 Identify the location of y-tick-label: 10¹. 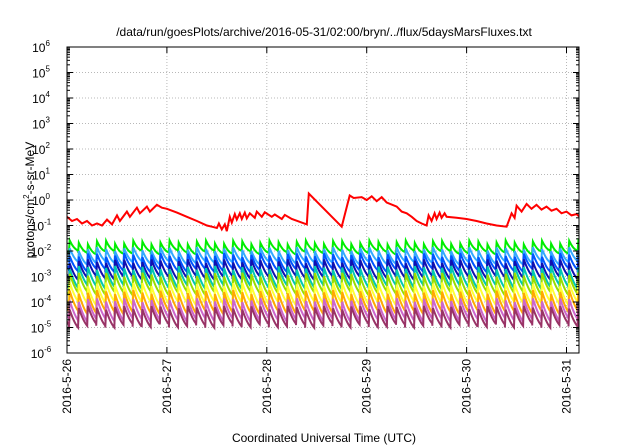
(41, 175).